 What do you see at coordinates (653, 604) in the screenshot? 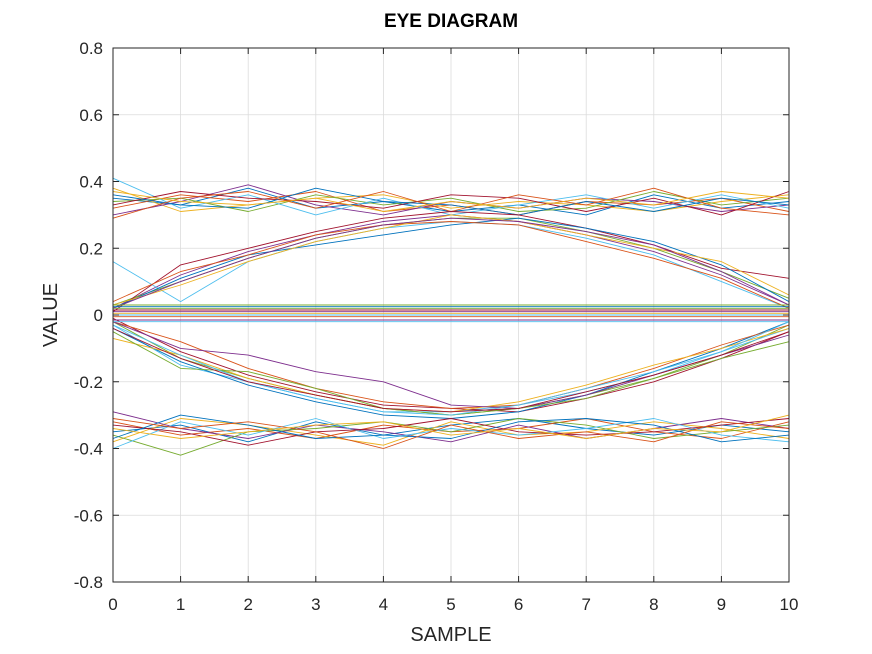
I see `x-tick-label: 8` at bounding box center [653, 604].